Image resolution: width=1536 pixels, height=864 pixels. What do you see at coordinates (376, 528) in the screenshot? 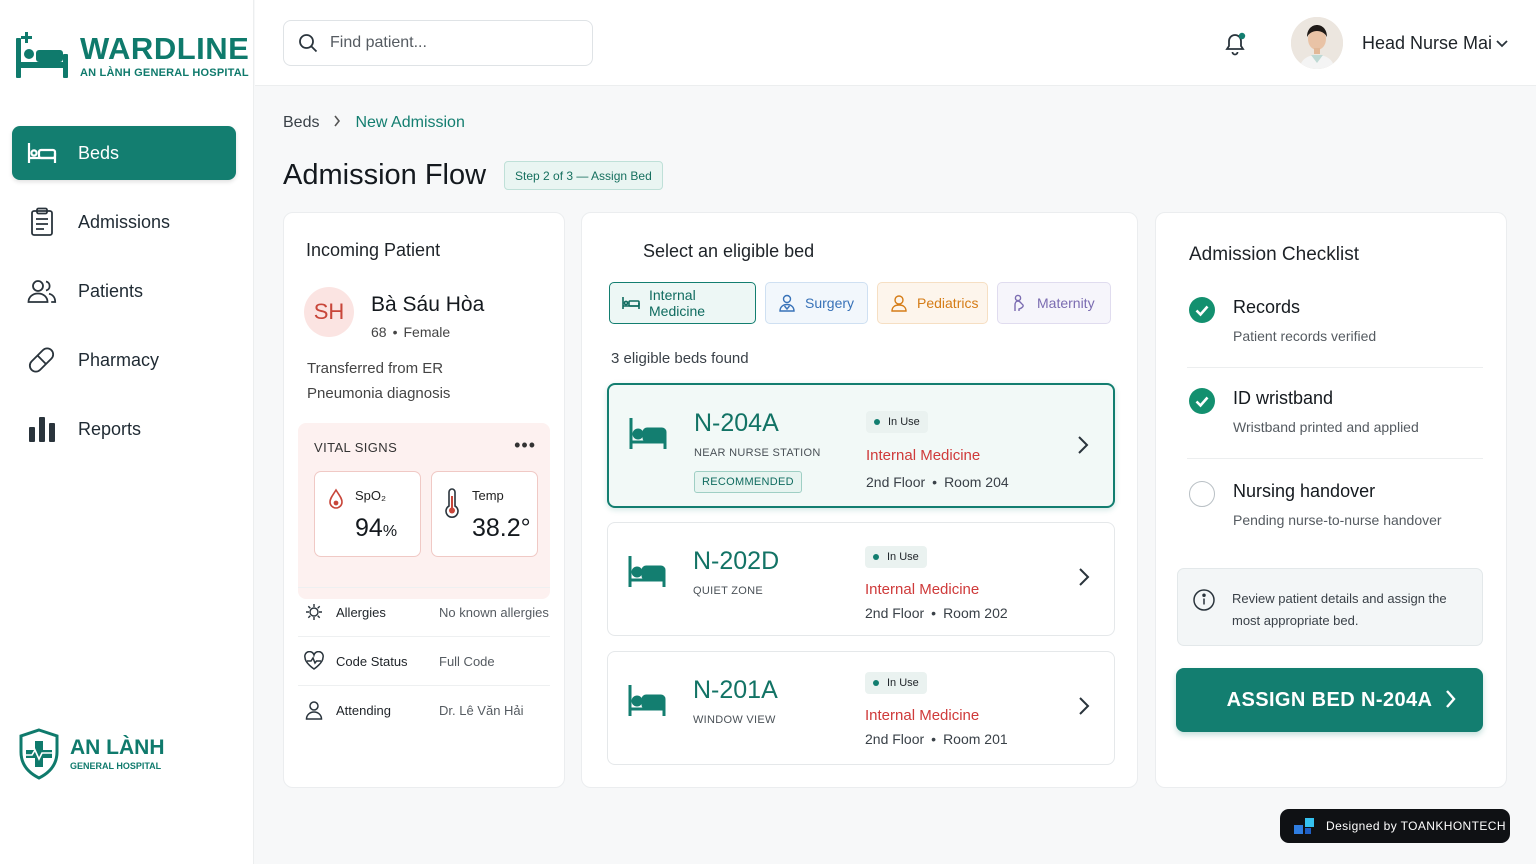
I see `vital-value: 94%` at bounding box center [376, 528].